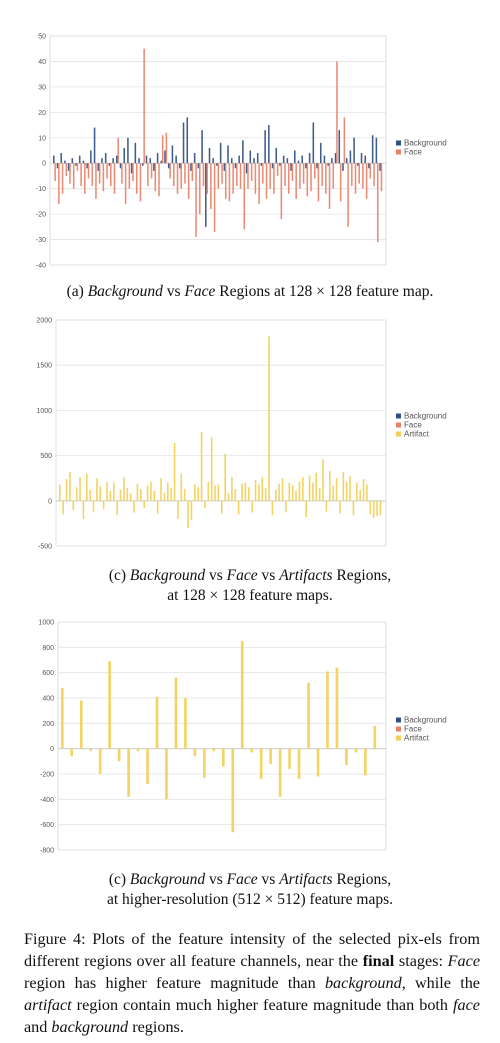 This screenshot has height=1043, width=500. Describe the element at coordinates (306, 879) in the screenshot. I see `caption-c-artifacts: Artifacts` at that location.